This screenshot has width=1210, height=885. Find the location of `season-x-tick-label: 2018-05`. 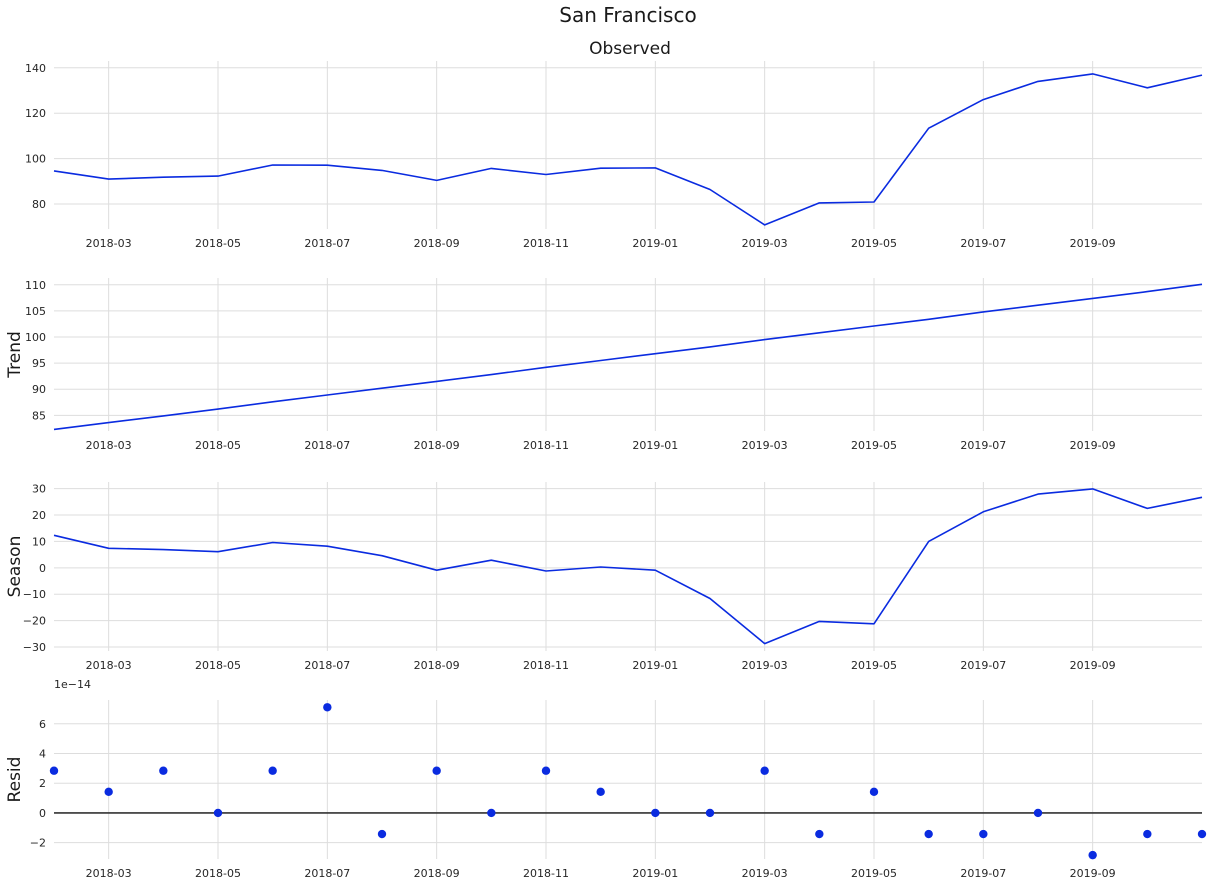

season-x-tick-label: 2018-05 is located at coordinates (218, 665).